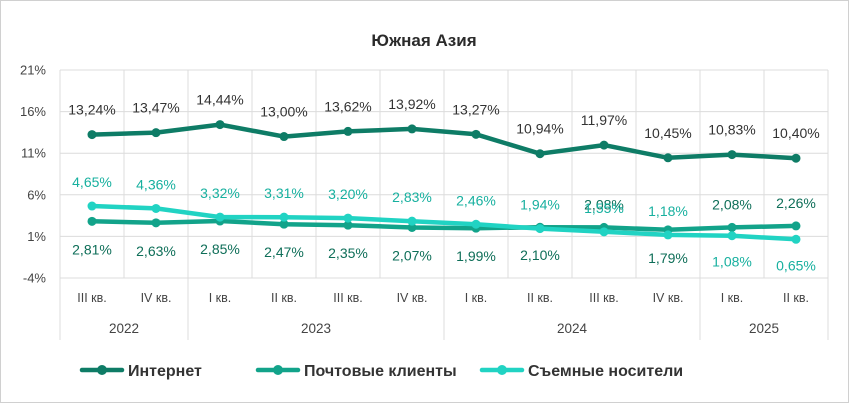 The height and width of the screenshot is (403, 849). I want to click on data-label: 1,99%, so click(476, 256).